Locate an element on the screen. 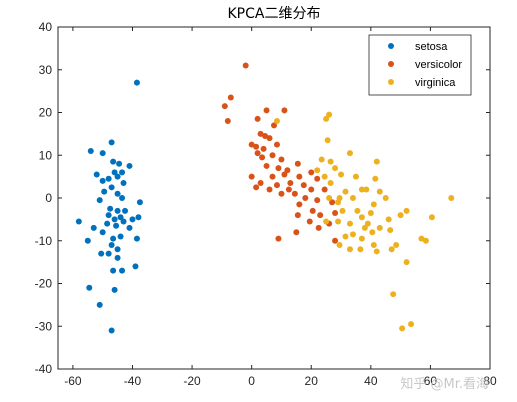 The height and width of the screenshot is (402, 517). x-tick-label: 80 is located at coordinates (490, 381).